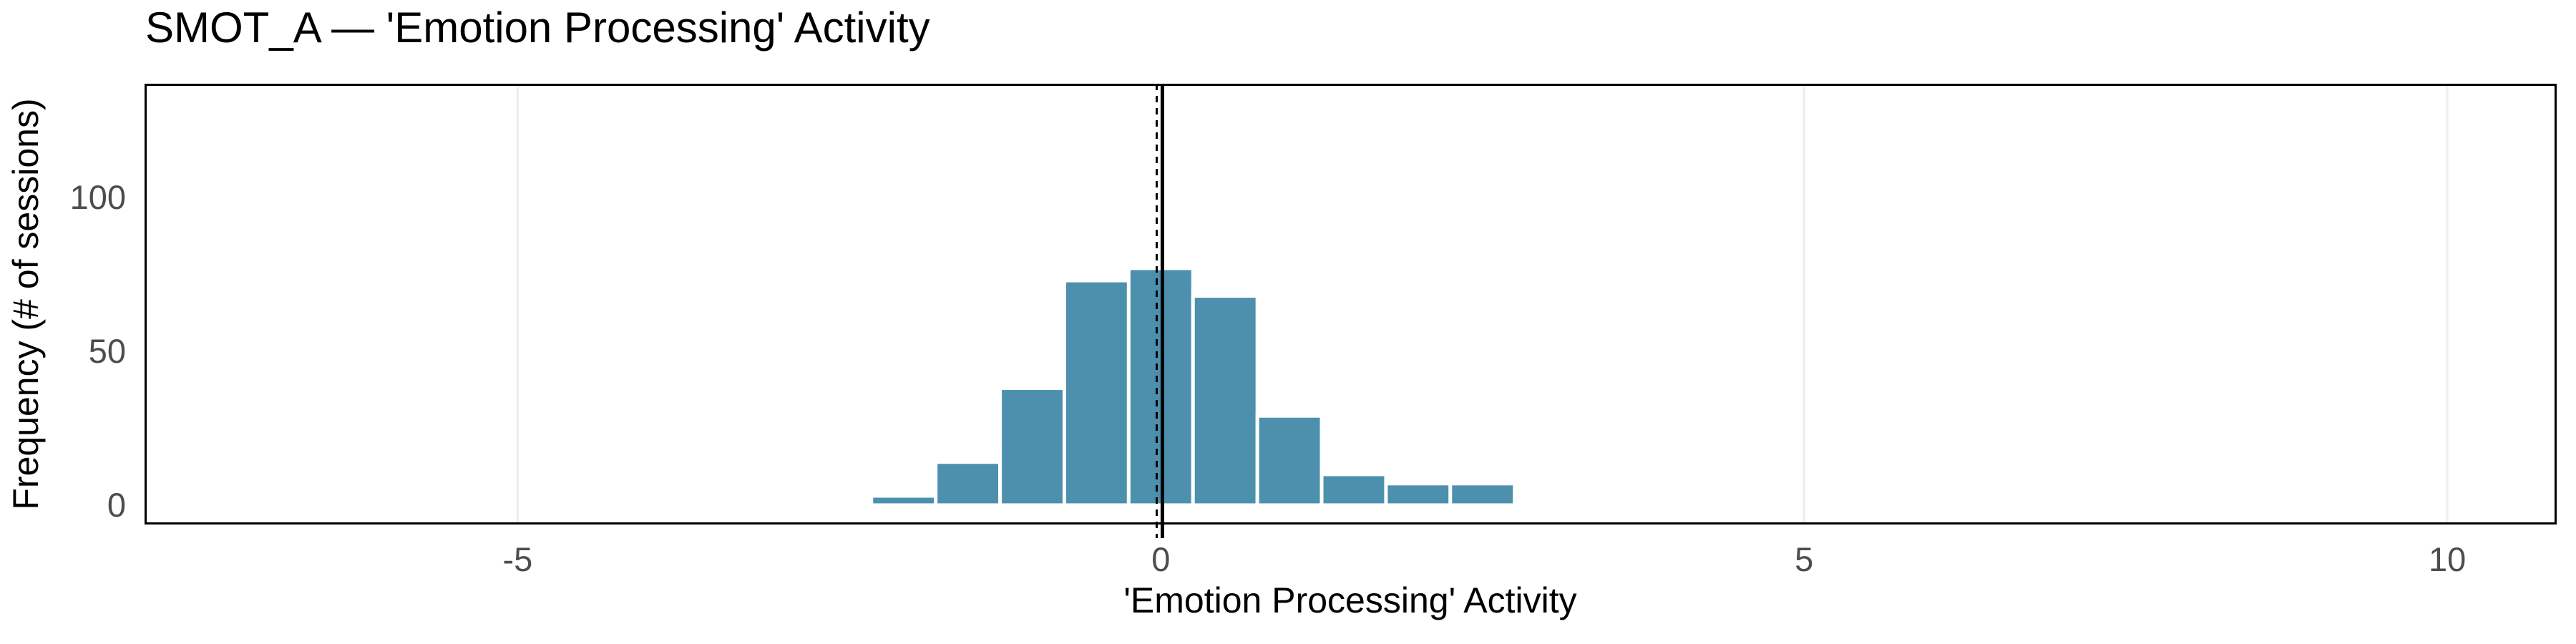 Image resolution: width=2576 pixels, height=644 pixels. Describe the element at coordinates (1804, 559) in the screenshot. I see `x-tick-label-5: 5` at that location.